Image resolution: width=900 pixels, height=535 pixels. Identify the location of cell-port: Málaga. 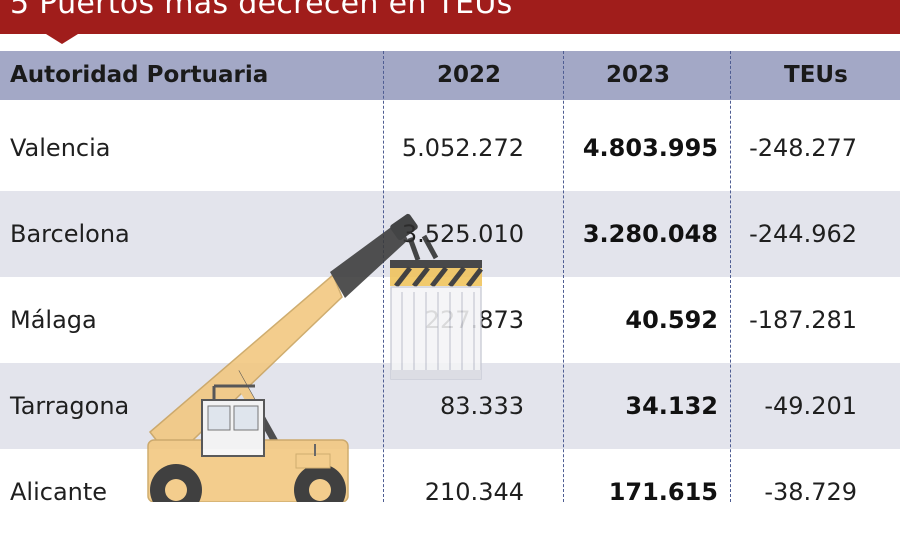
(53, 320).